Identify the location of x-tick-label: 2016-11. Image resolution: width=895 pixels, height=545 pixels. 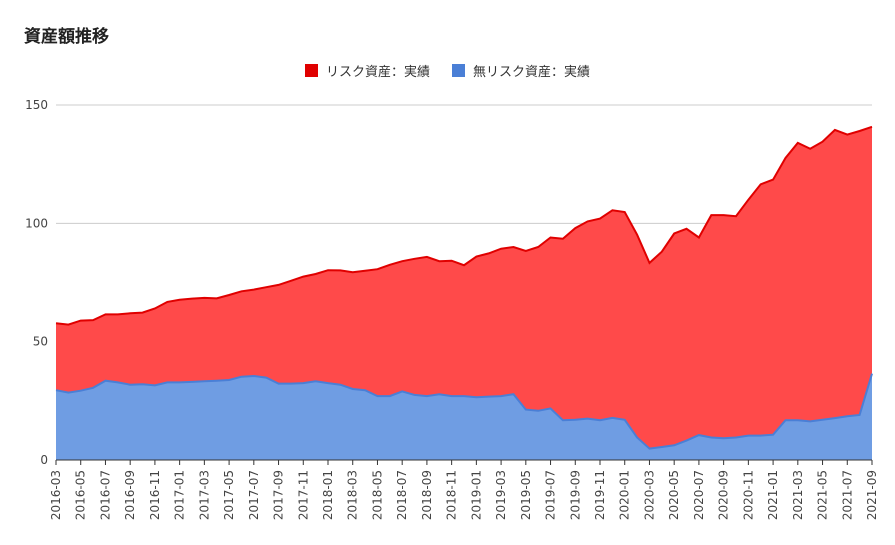
(155, 495).